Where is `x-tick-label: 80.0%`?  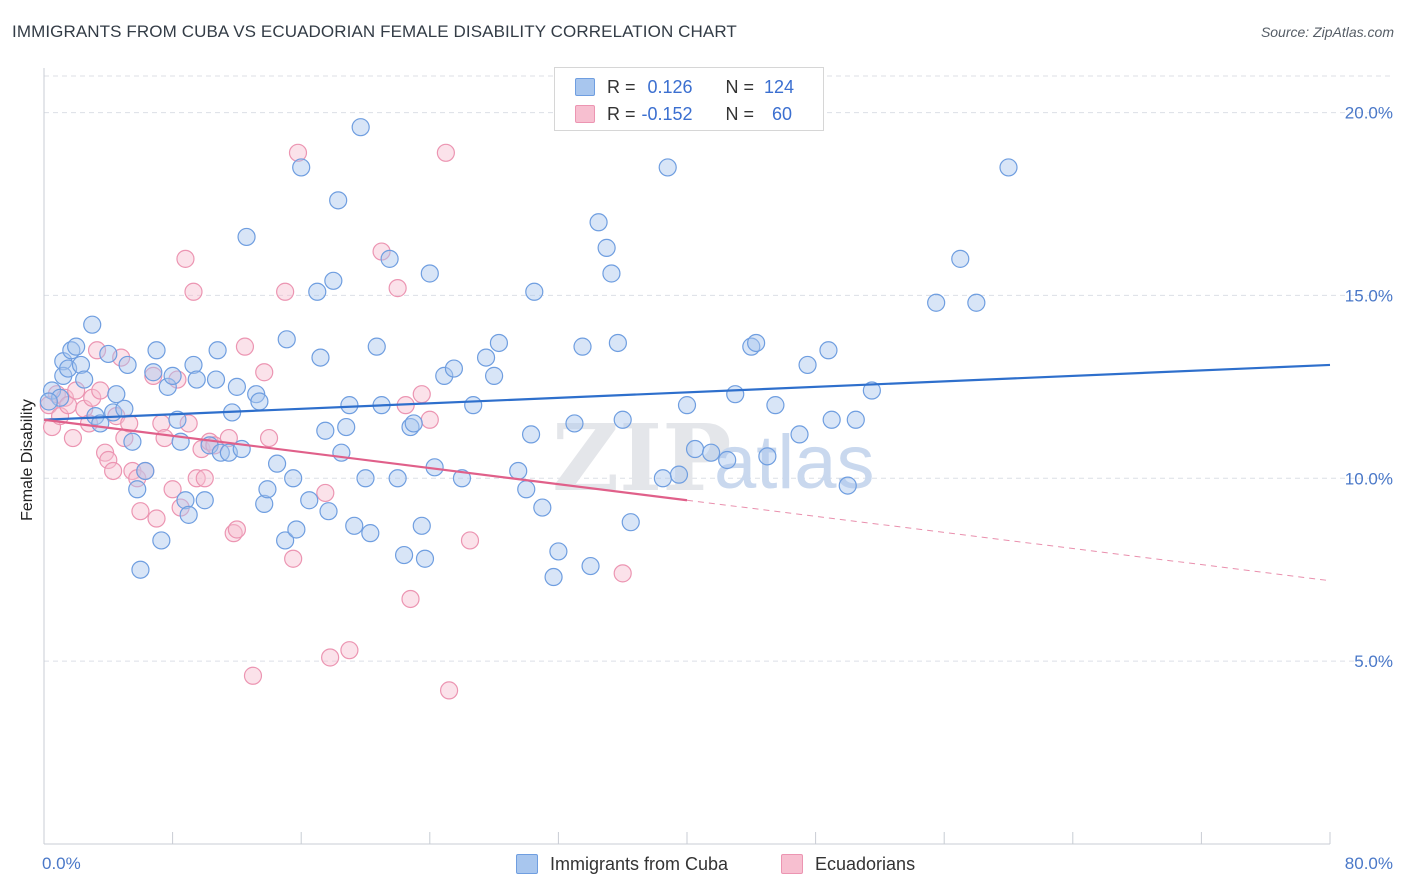
x-tick-label: 80.0% is located at coordinates (1369, 863).